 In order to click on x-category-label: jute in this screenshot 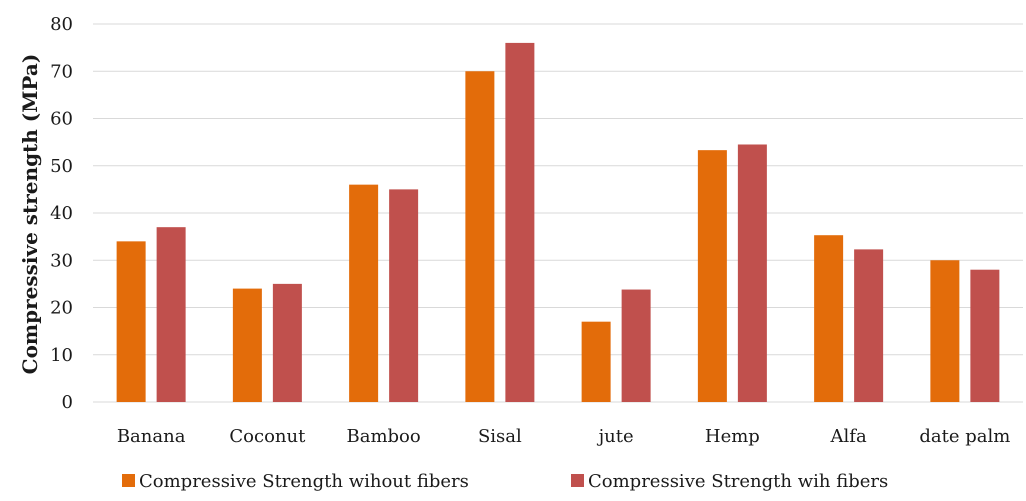, I will do `click(615, 436)`.